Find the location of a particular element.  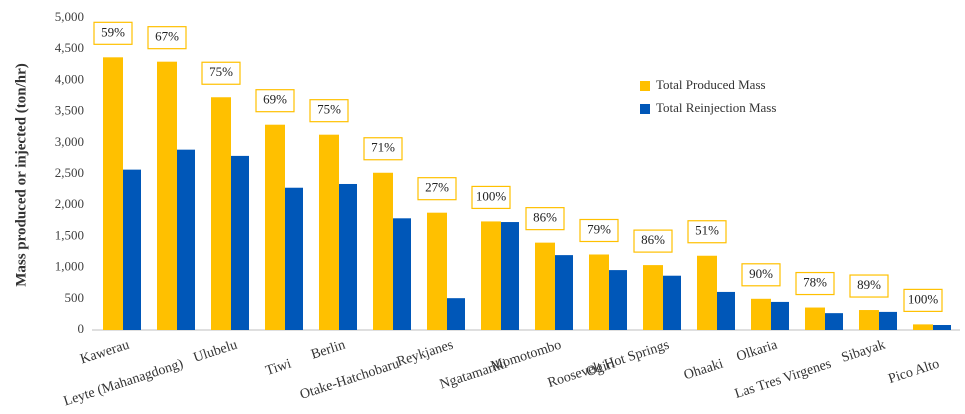

y-tick-label: 1,000 is located at coordinates (69, 266).